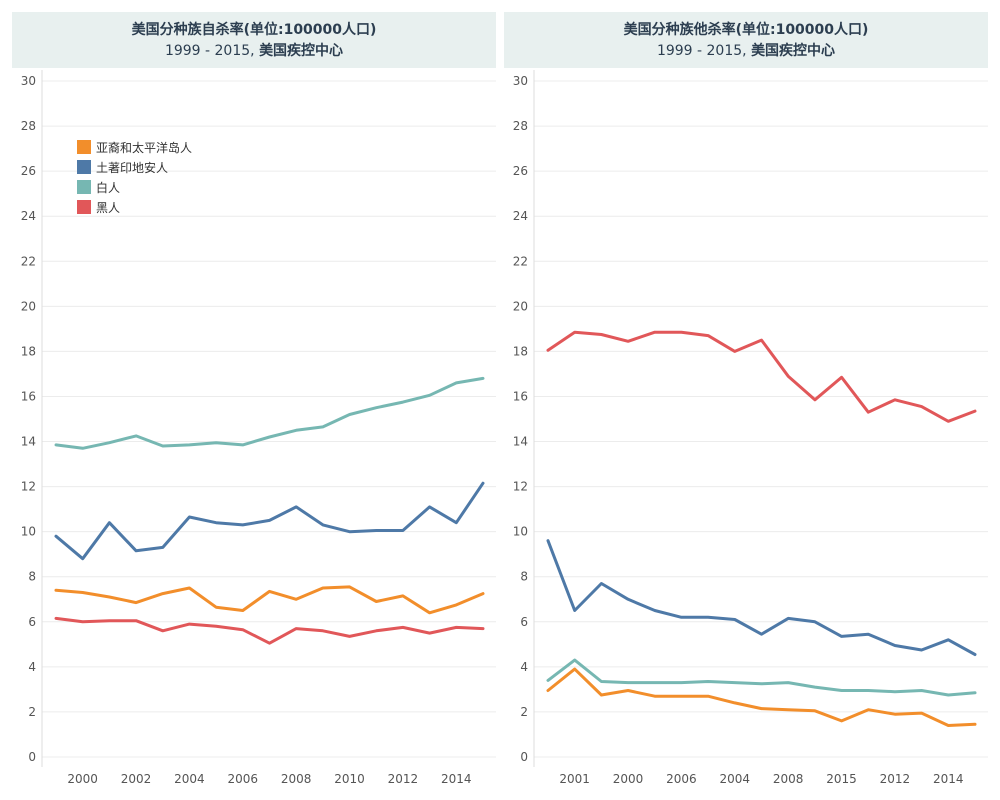  Describe the element at coordinates (32, 577) in the screenshot. I see `left-ytick-label: 8` at that location.